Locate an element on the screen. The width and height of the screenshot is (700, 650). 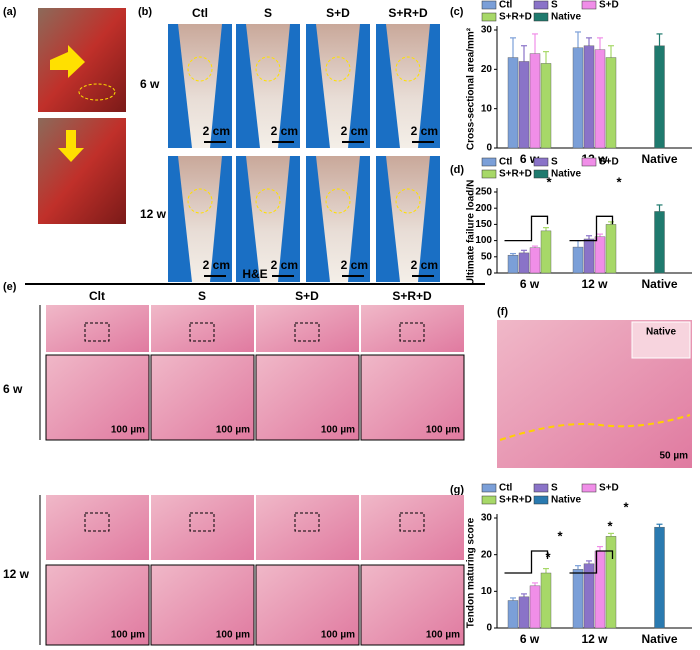
y-tick-label: 10 is located at coordinates (487, 591).